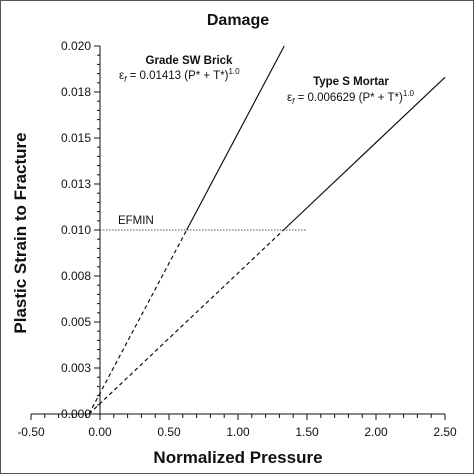  Describe the element at coordinates (76, 184) in the screenshot. I see `y-tick-label: 0.013` at that location.